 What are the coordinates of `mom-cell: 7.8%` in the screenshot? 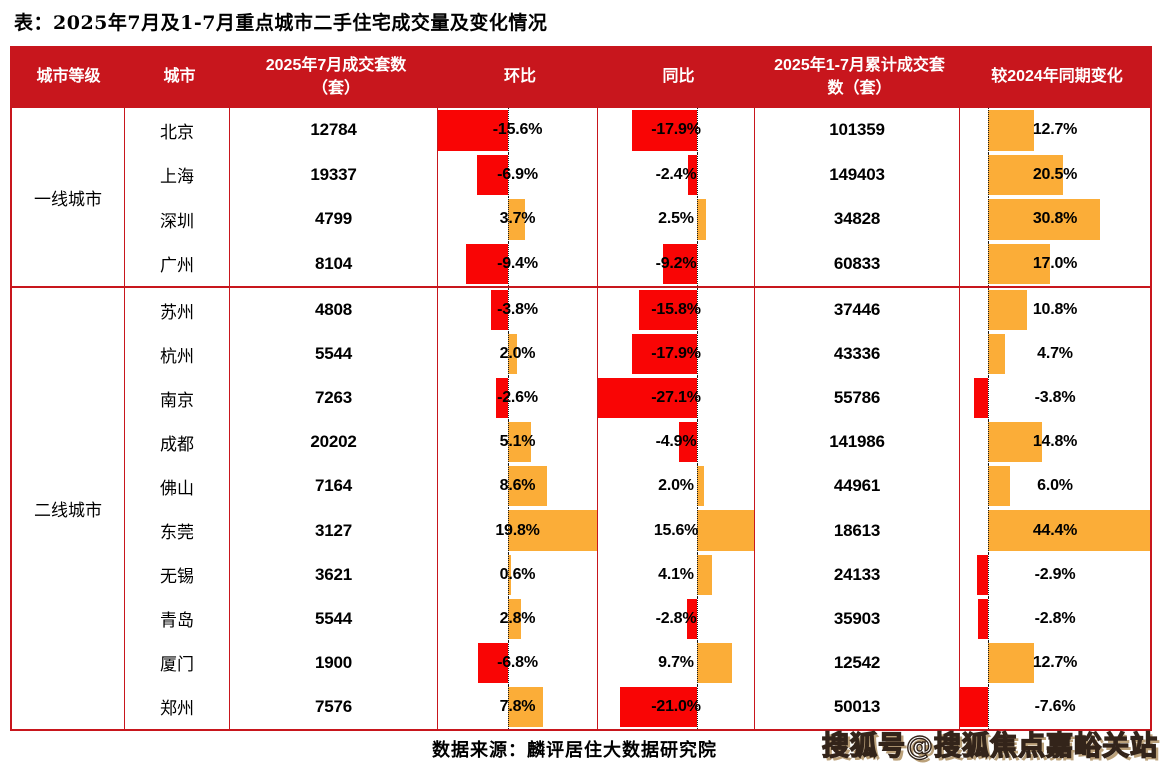 It's located at (518, 706).